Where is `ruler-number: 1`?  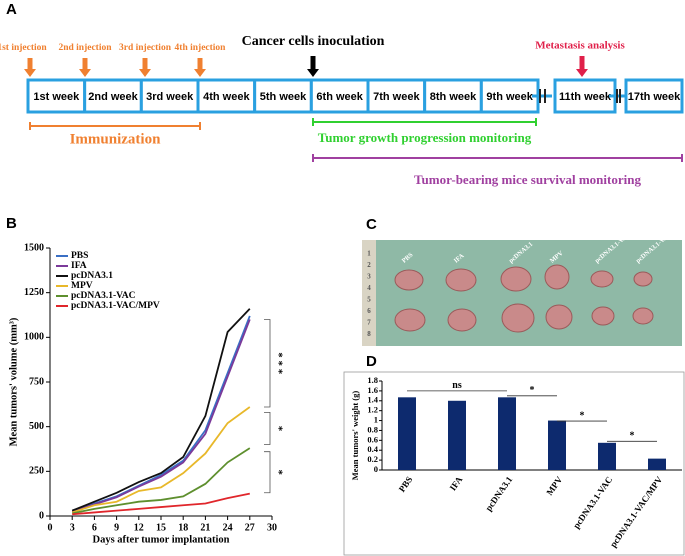 ruler-number: 1 is located at coordinates (369, 254).